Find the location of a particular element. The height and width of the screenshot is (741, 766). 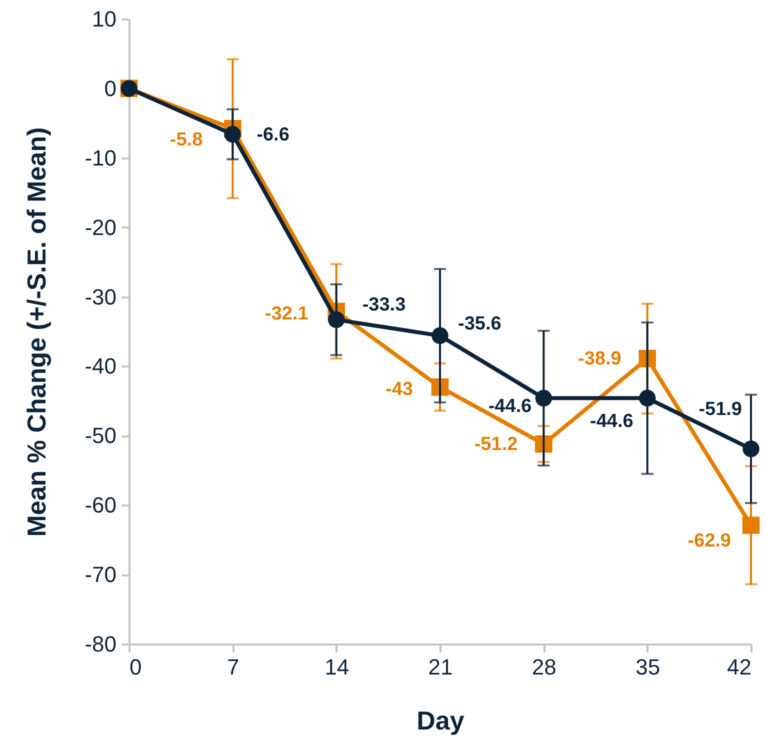

y-tick-label: 0 is located at coordinates (110, 88).